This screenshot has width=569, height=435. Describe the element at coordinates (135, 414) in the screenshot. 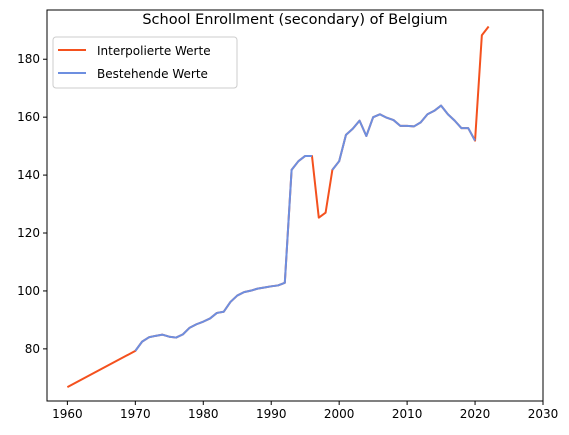

I see `x-tick-label: 1970` at that location.